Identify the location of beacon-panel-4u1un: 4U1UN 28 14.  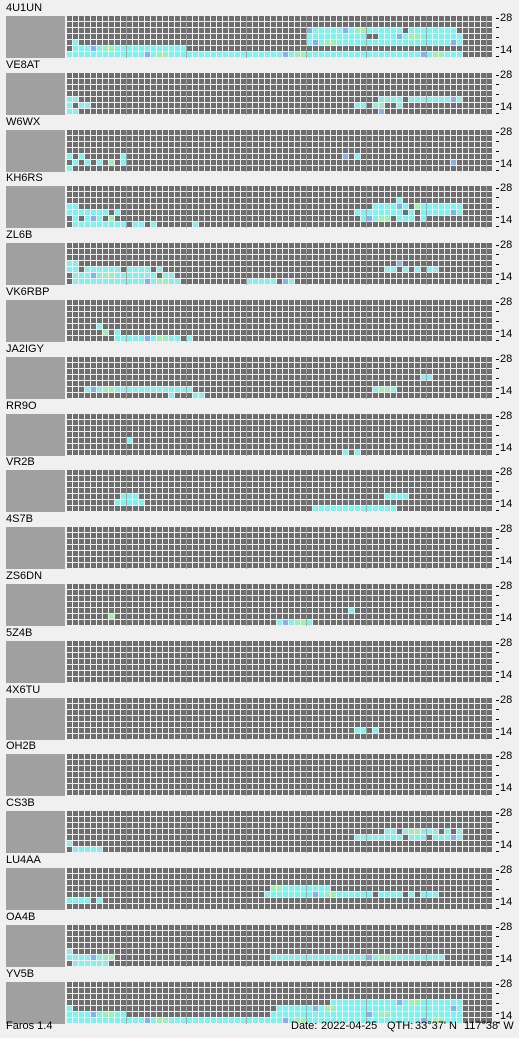
(259, 31).